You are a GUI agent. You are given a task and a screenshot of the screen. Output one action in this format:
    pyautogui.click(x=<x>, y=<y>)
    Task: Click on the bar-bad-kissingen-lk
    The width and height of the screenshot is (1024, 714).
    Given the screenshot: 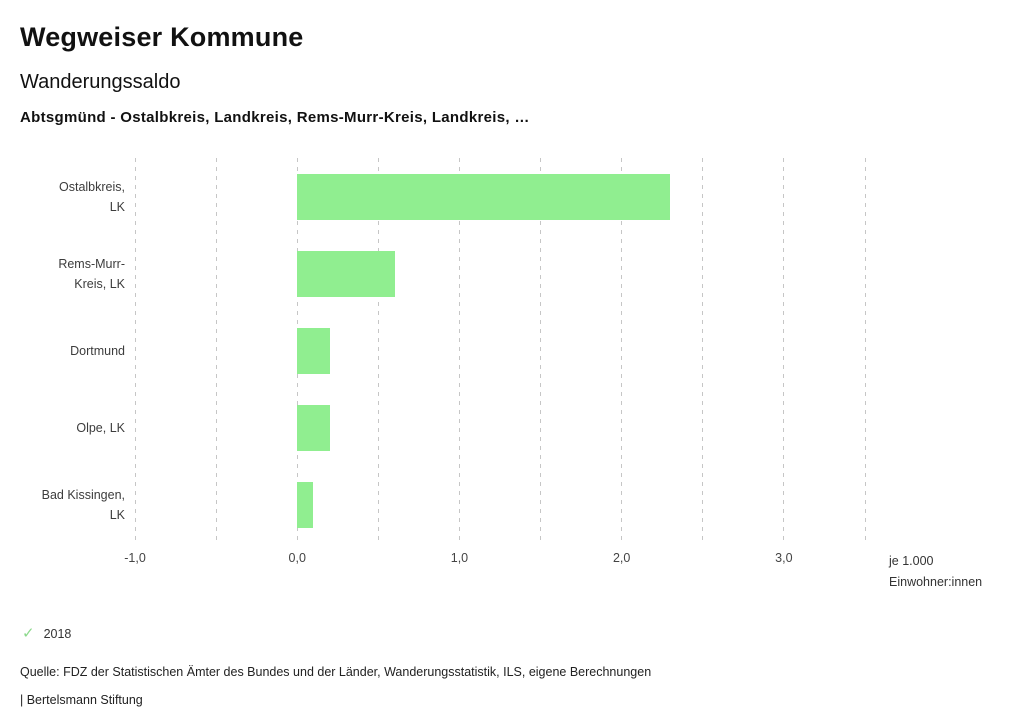 What is the action you would take?
    pyautogui.click(x=305, y=504)
    